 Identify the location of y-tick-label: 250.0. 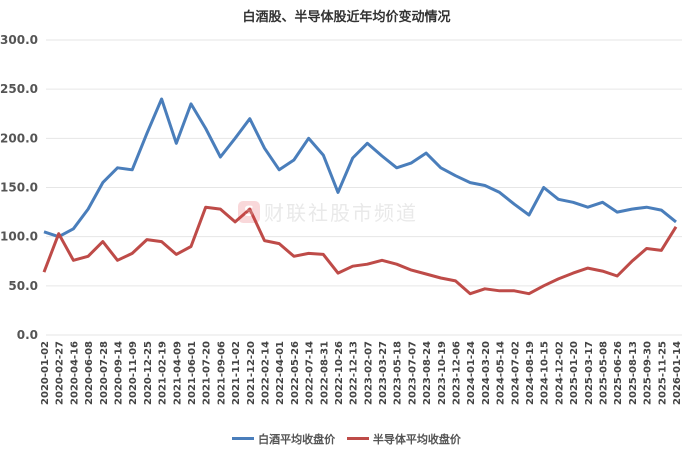
(19, 89).